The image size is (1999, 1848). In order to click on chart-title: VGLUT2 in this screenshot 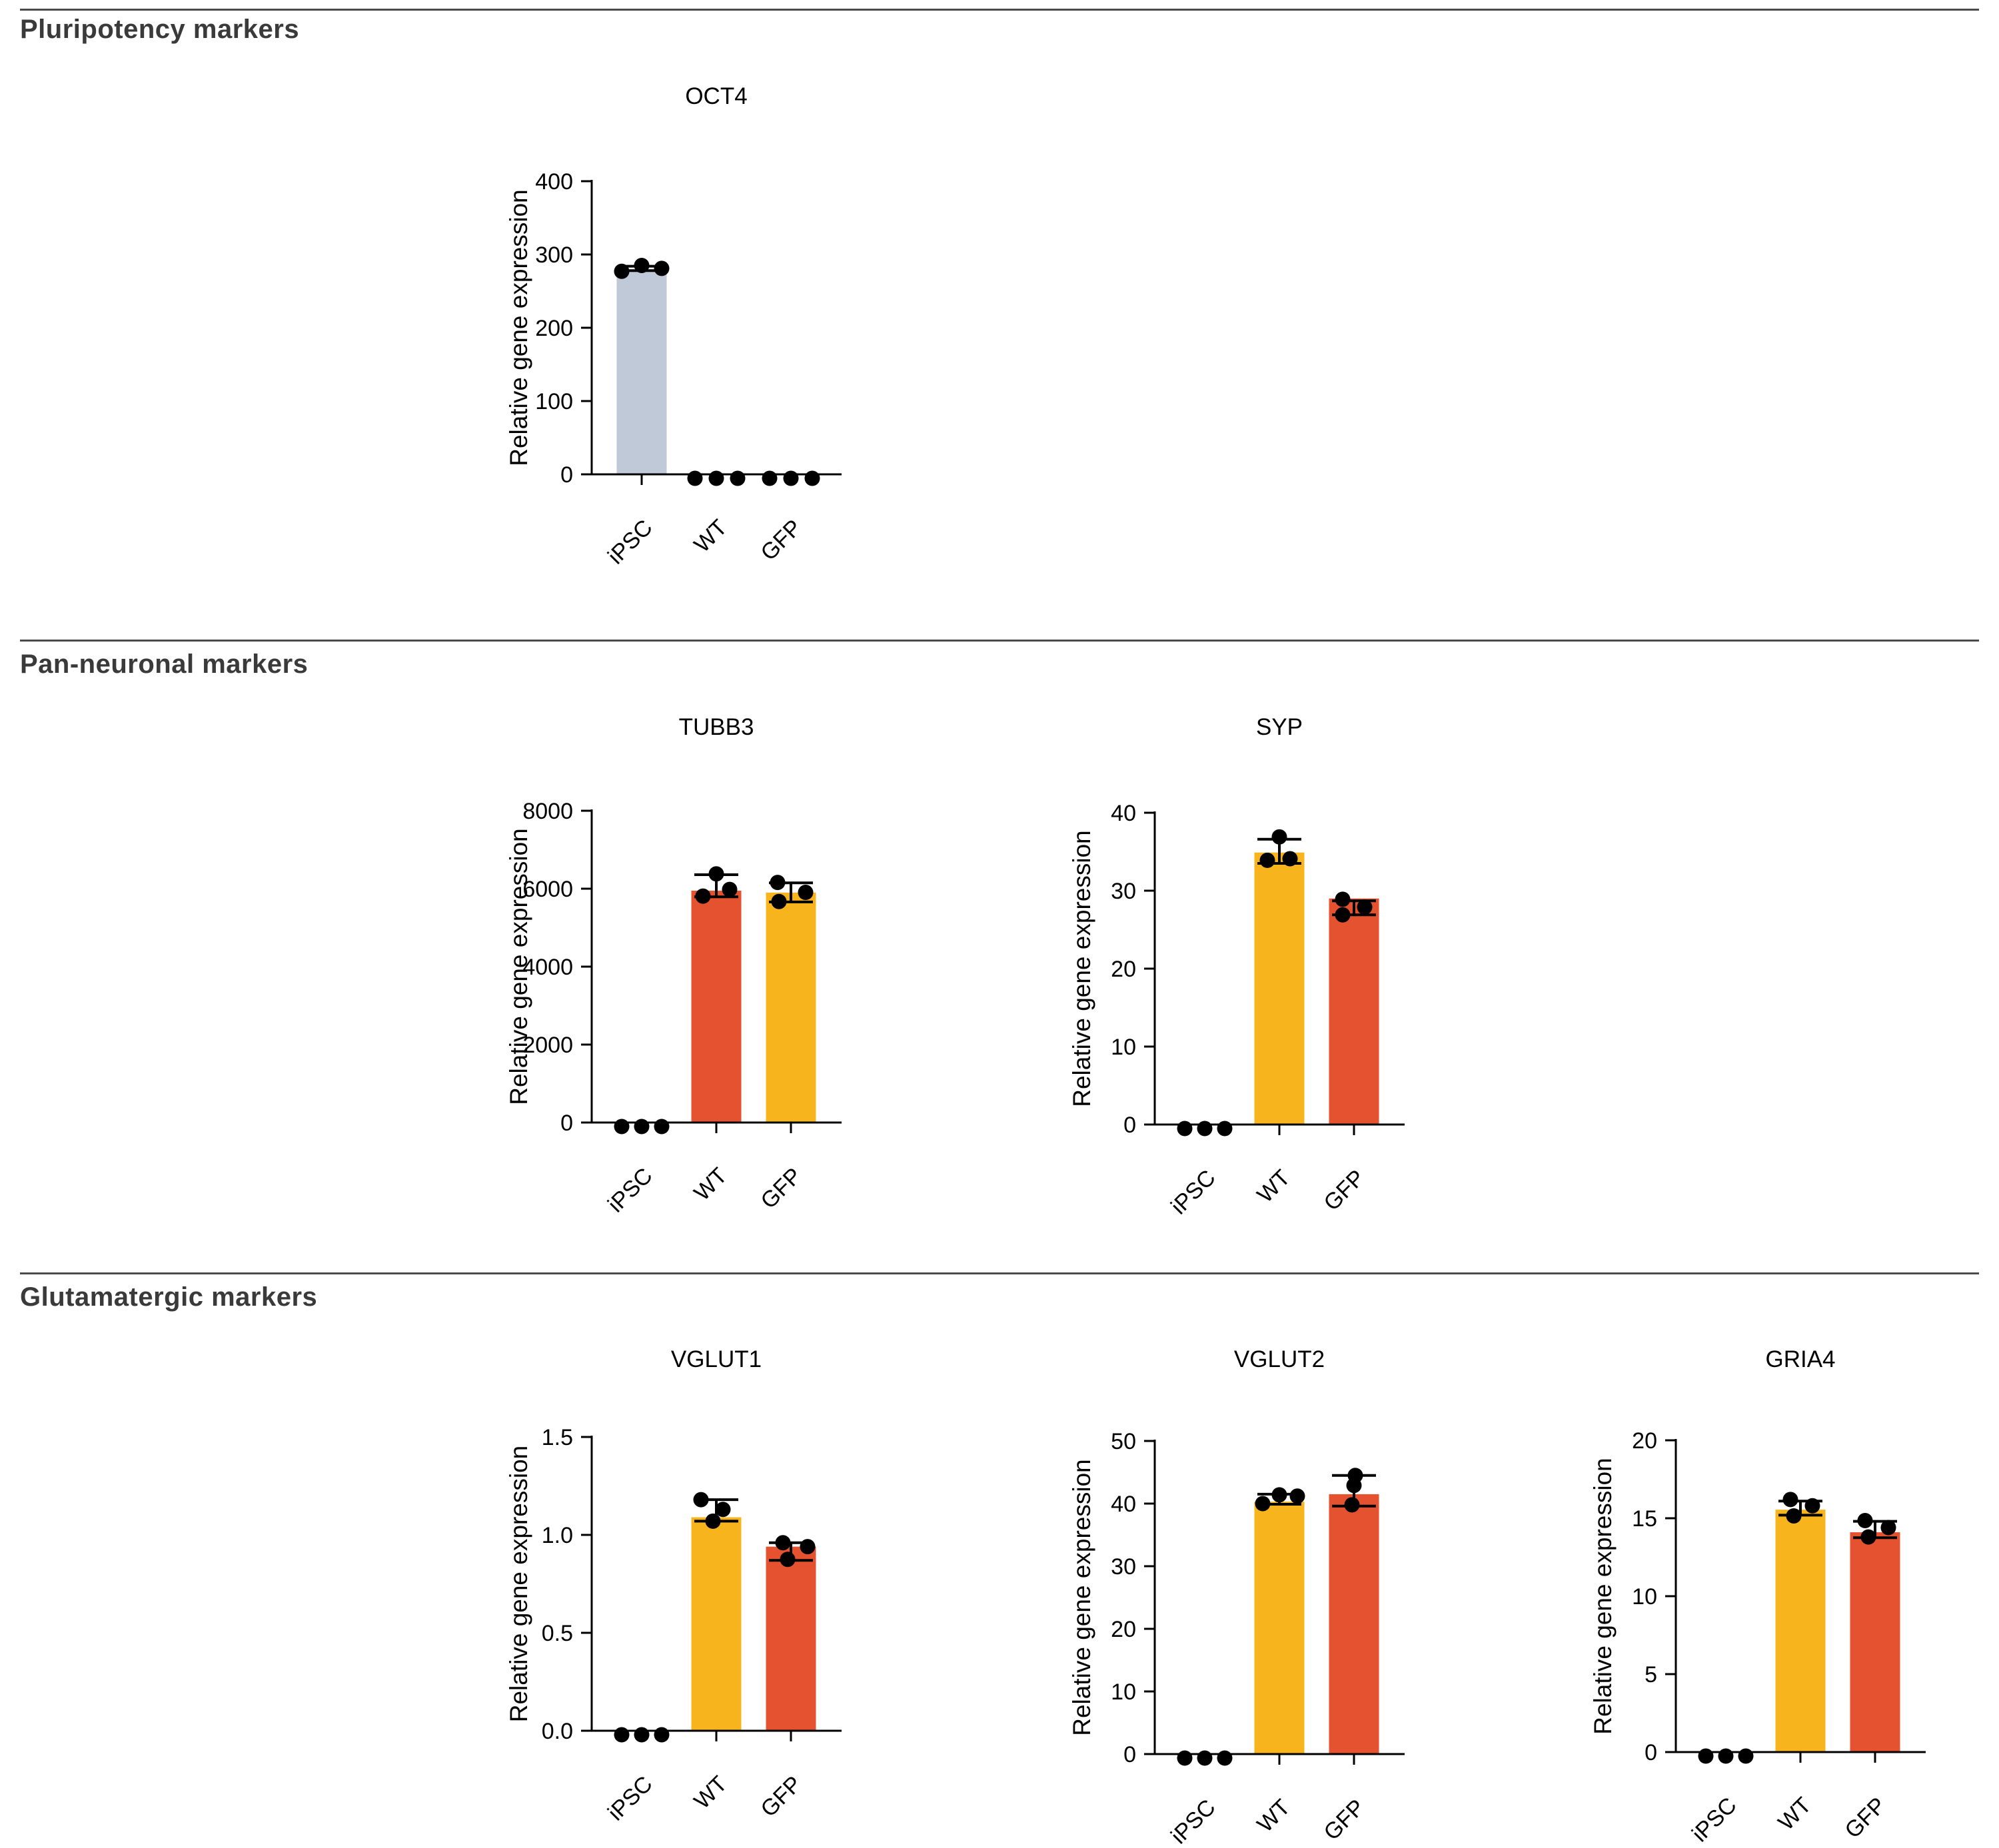, I will do `click(1279, 1359)`.